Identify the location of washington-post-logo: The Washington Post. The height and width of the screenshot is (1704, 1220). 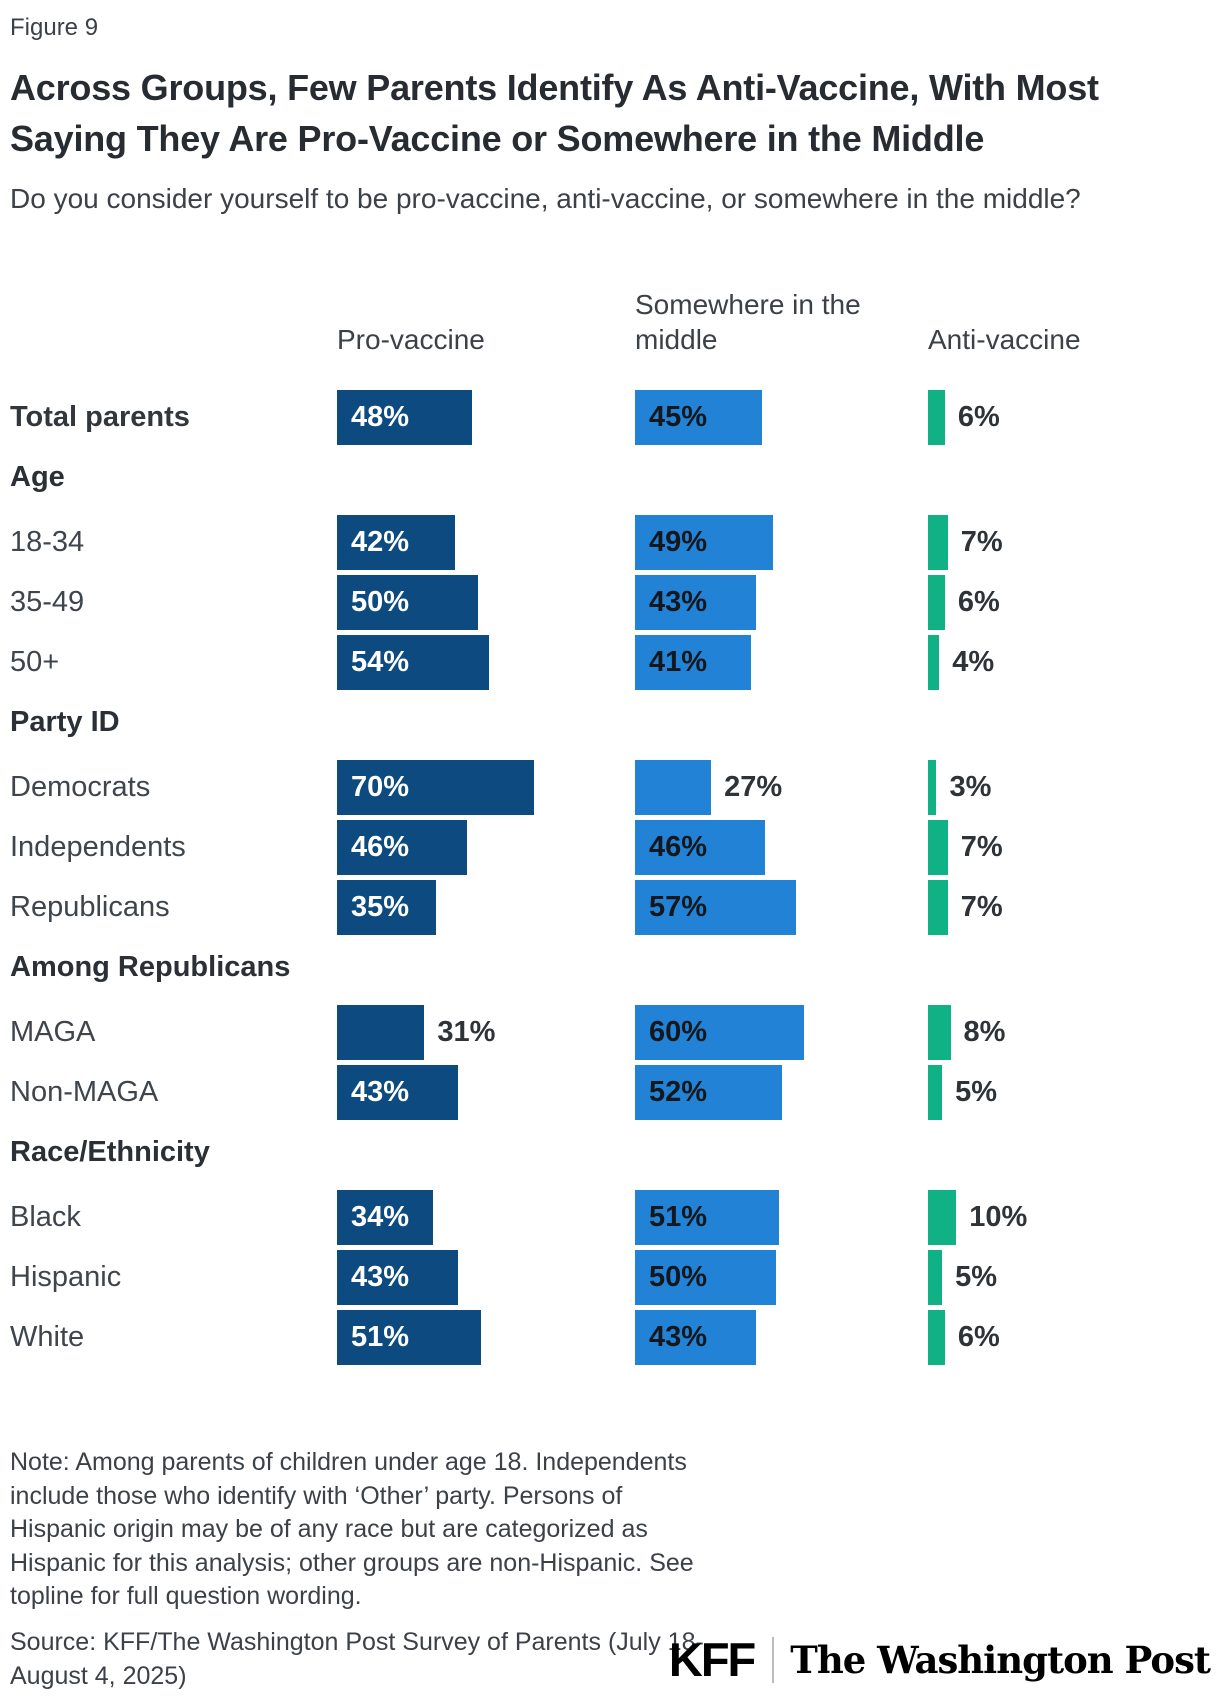
(1000, 1659).